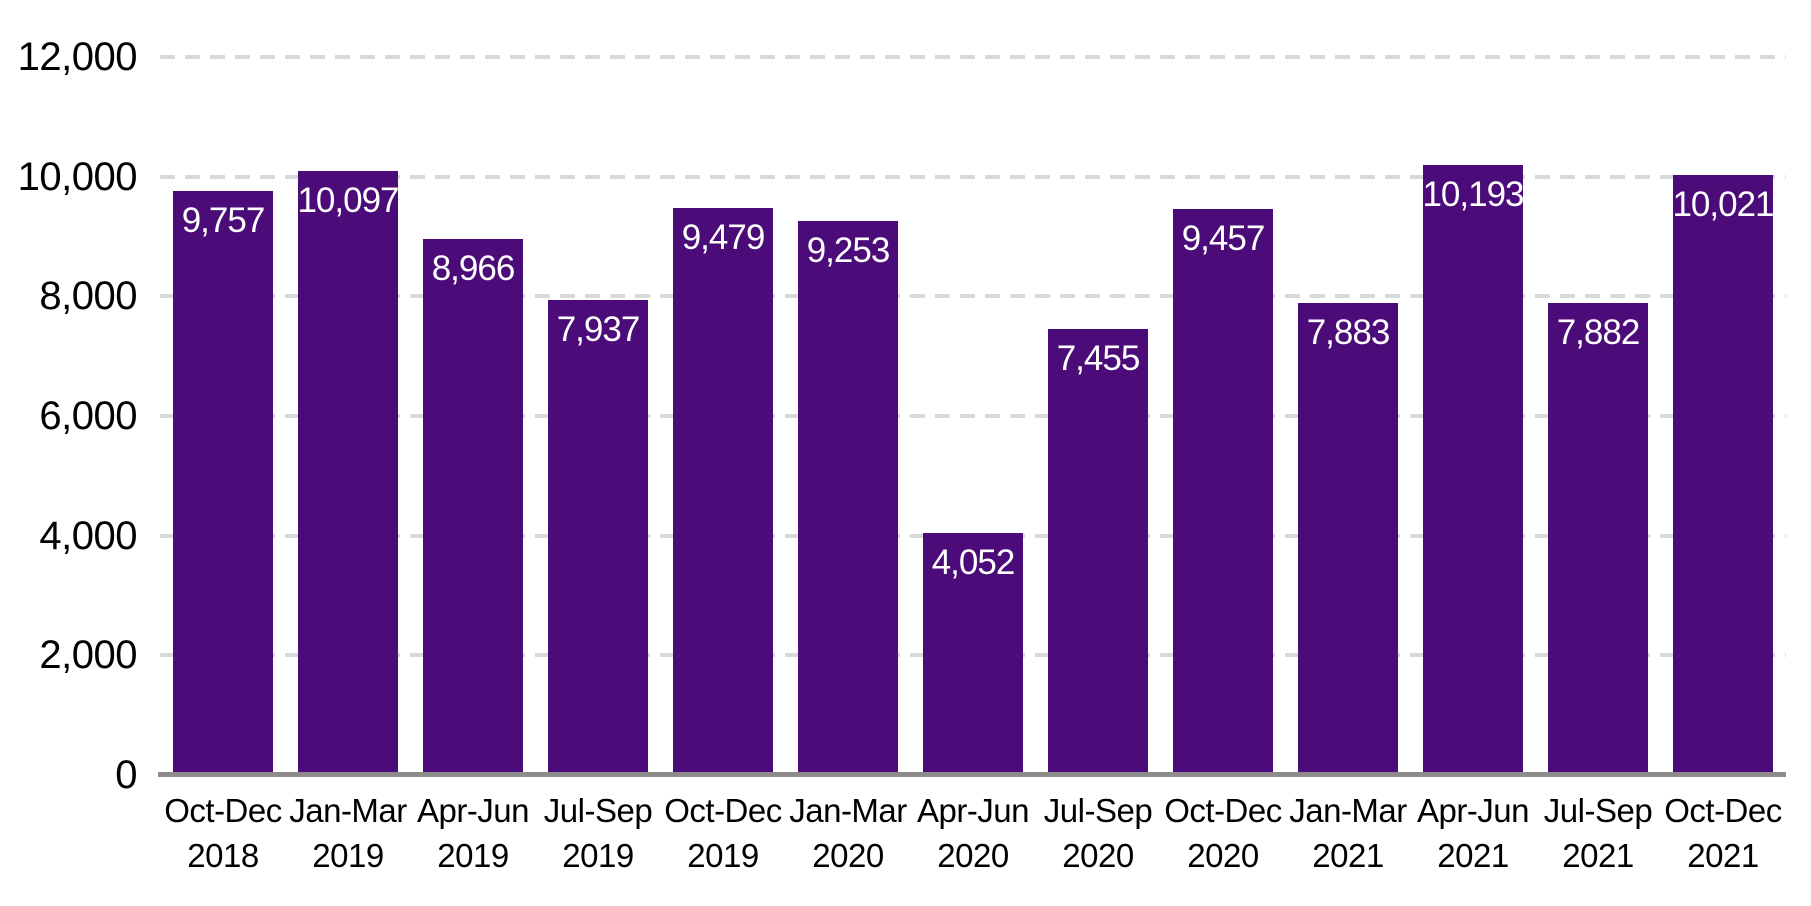 The width and height of the screenshot is (1811, 906). What do you see at coordinates (1098, 358) in the screenshot?
I see `bar-value-label: 7,455` at bounding box center [1098, 358].